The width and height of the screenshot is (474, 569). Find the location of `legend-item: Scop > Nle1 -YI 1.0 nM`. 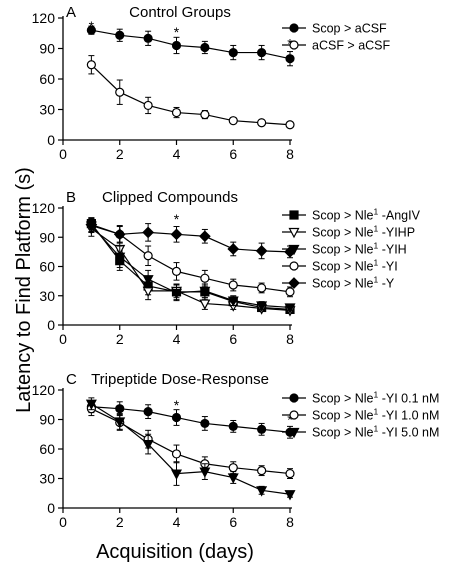

legend-item: Scop > Nle1 -YI 1.0 nM is located at coordinates (360, 415).